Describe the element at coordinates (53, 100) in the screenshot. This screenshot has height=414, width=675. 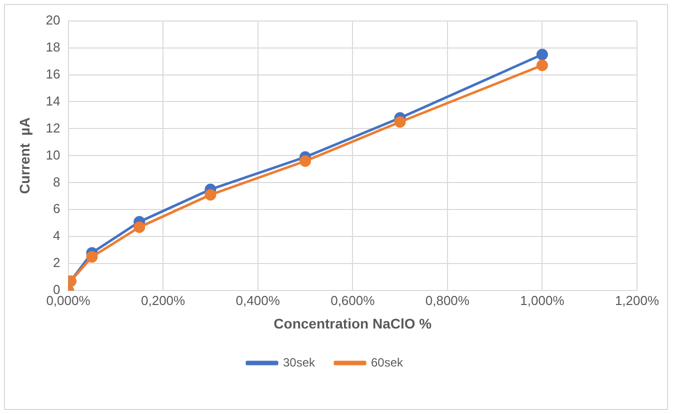
I see `y-tick-label: 14` at that location.